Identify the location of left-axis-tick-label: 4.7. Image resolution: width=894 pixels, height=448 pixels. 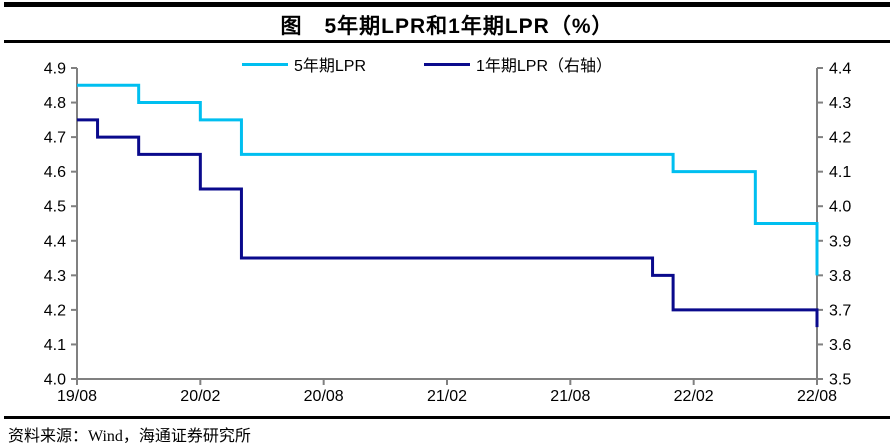
(55, 138).